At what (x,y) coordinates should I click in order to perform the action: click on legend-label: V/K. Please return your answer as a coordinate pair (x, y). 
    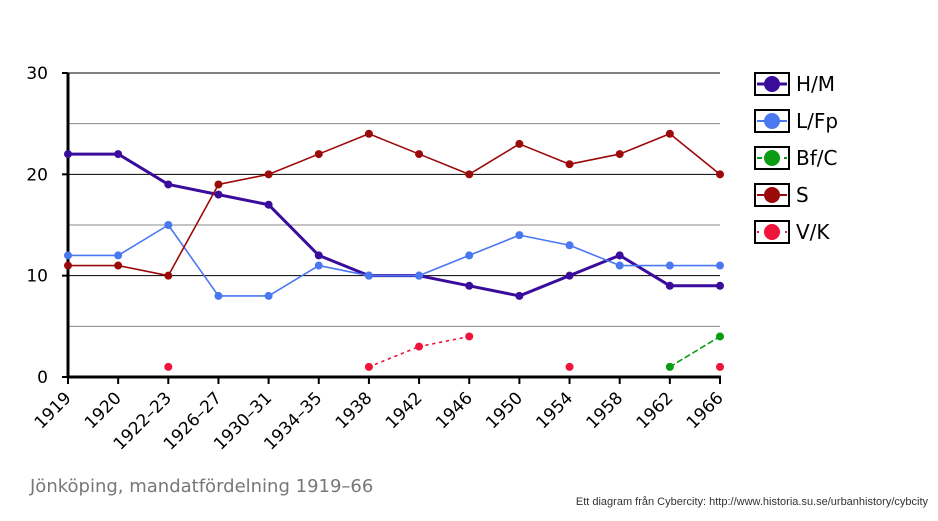
    Looking at the image, I should click on (813, 232).